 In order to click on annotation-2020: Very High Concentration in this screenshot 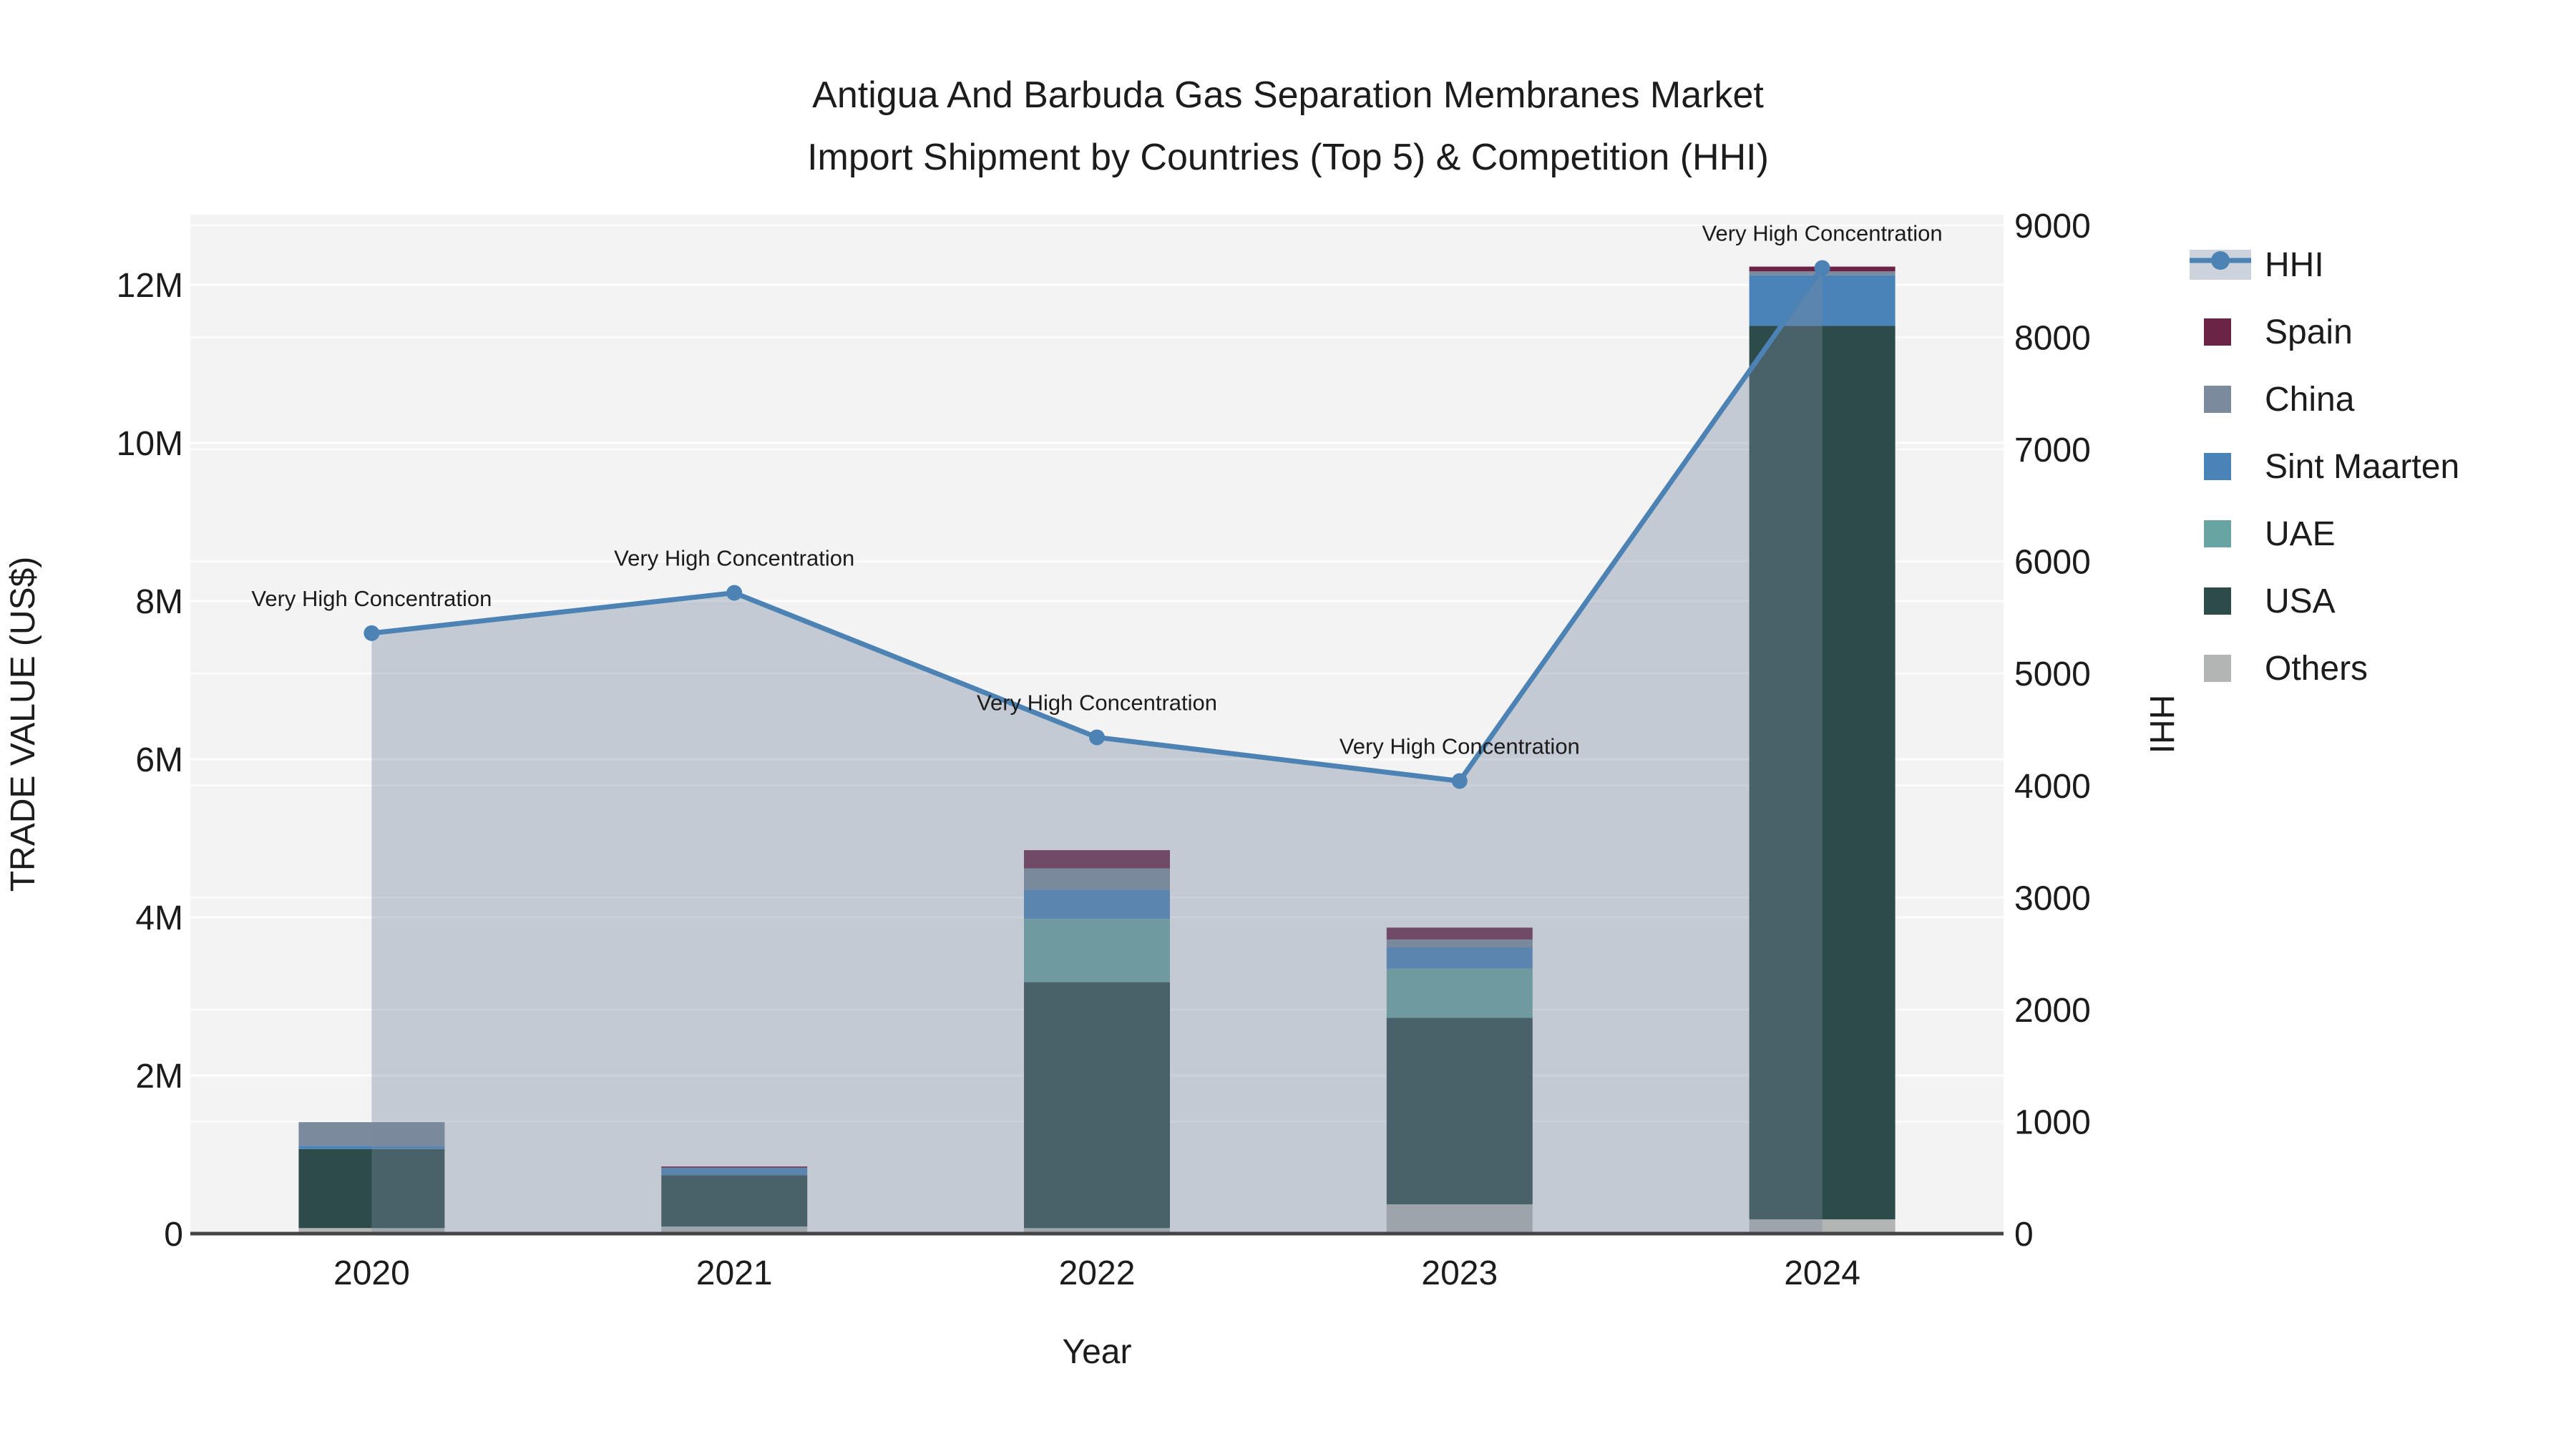, I will do `click(372, 598)`.